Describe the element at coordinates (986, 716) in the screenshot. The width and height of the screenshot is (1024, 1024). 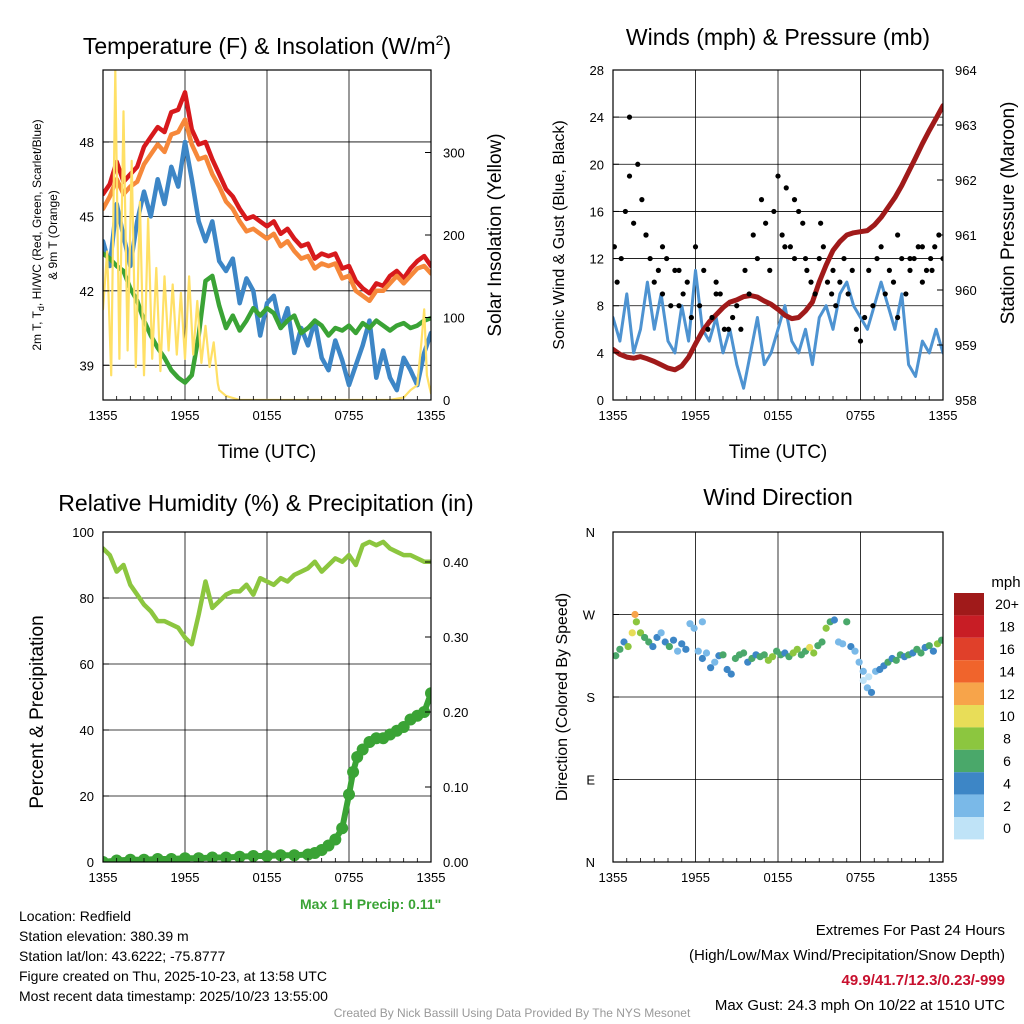
I see `speed-legend: 20+ 18 16 14 12 10 8 6 4 2 0` at that location.